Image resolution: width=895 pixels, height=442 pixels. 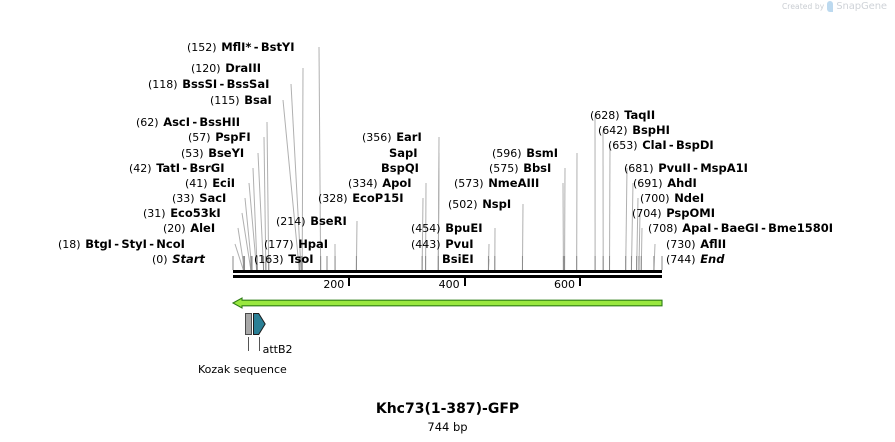 I want to click on orf-arrow-track, so click(x=447, y=303).